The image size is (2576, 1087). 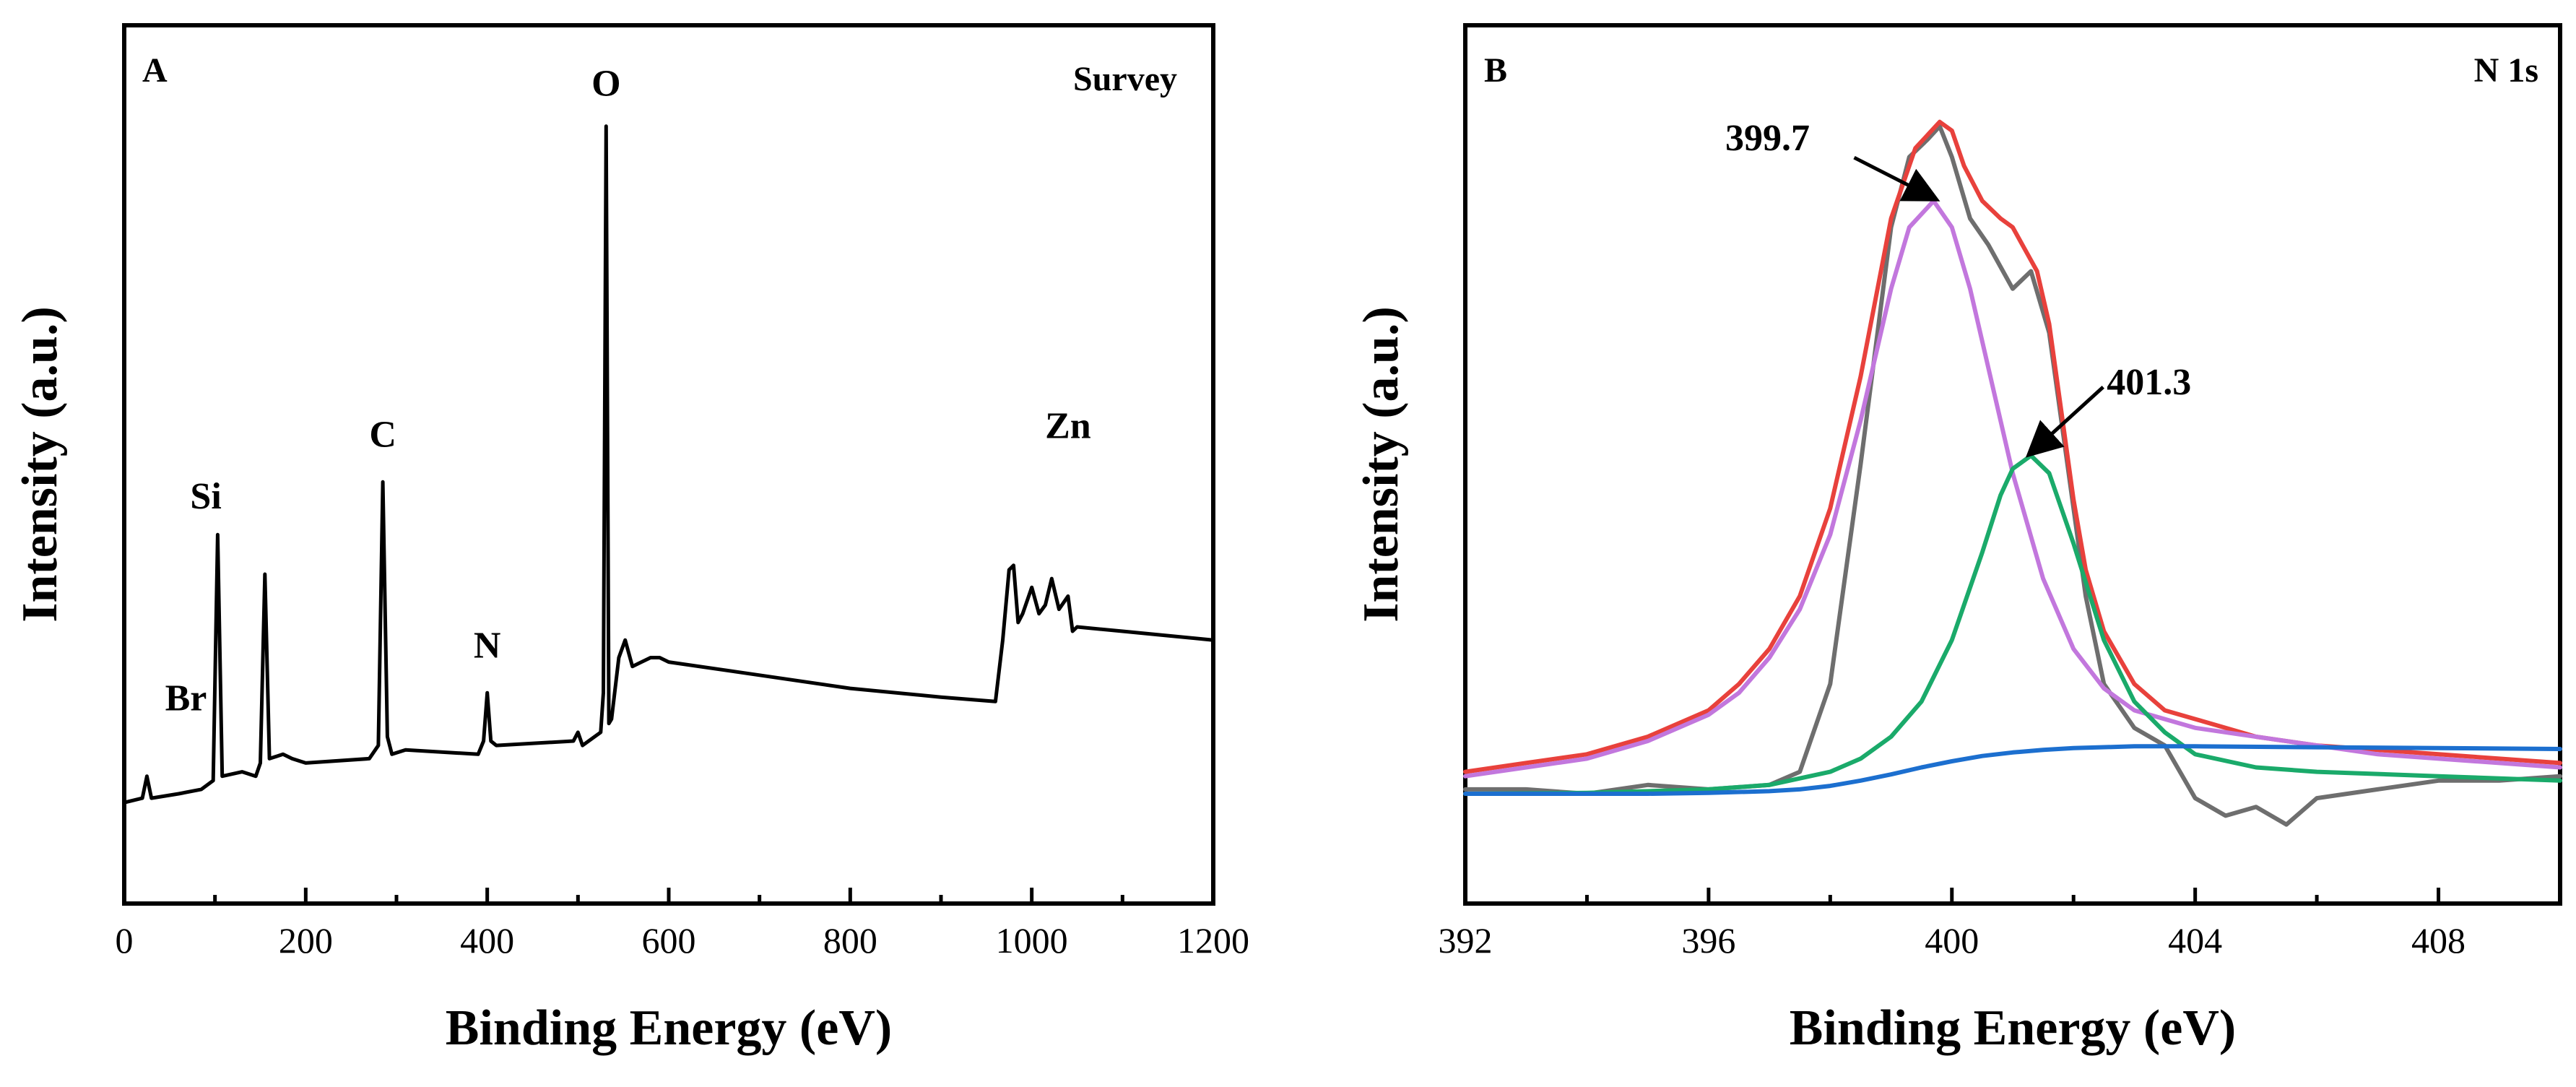 I want to click on panel-b-xtick-label-1: 396, so click(x=1708, y=940).